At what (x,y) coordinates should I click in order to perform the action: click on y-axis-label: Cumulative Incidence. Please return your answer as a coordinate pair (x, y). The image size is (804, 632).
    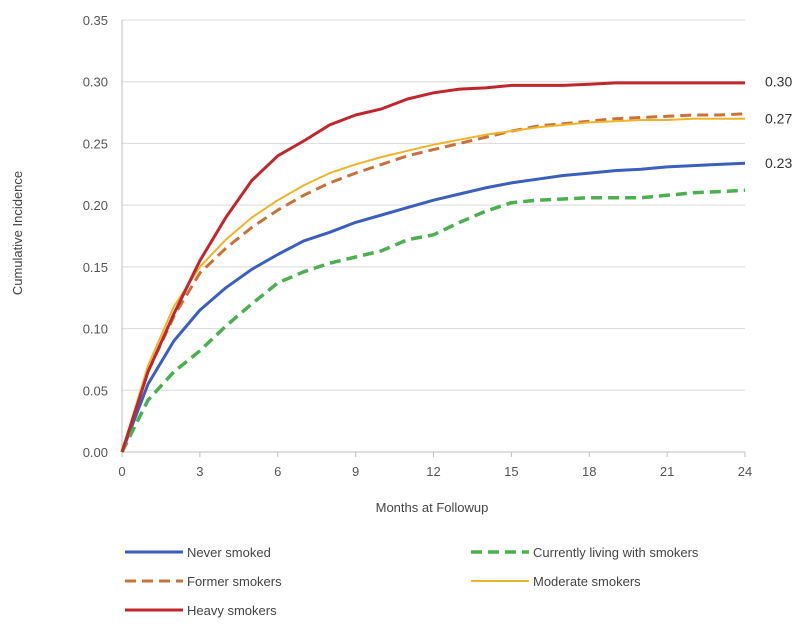
    Looking at the image, I should click on (17, 233).